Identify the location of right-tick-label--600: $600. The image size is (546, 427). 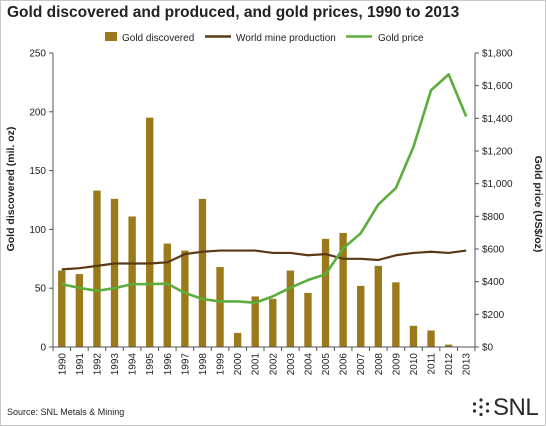
(493, 250).